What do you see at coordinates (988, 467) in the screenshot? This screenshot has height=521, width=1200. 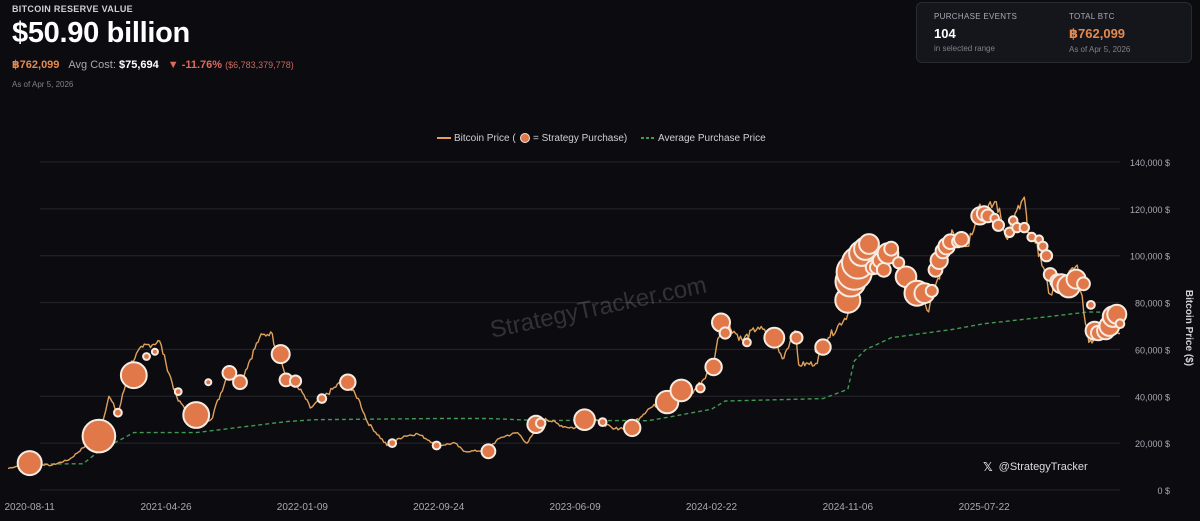 I see `x-logo-icon: 𝕏` at bounding box center [988, 467].